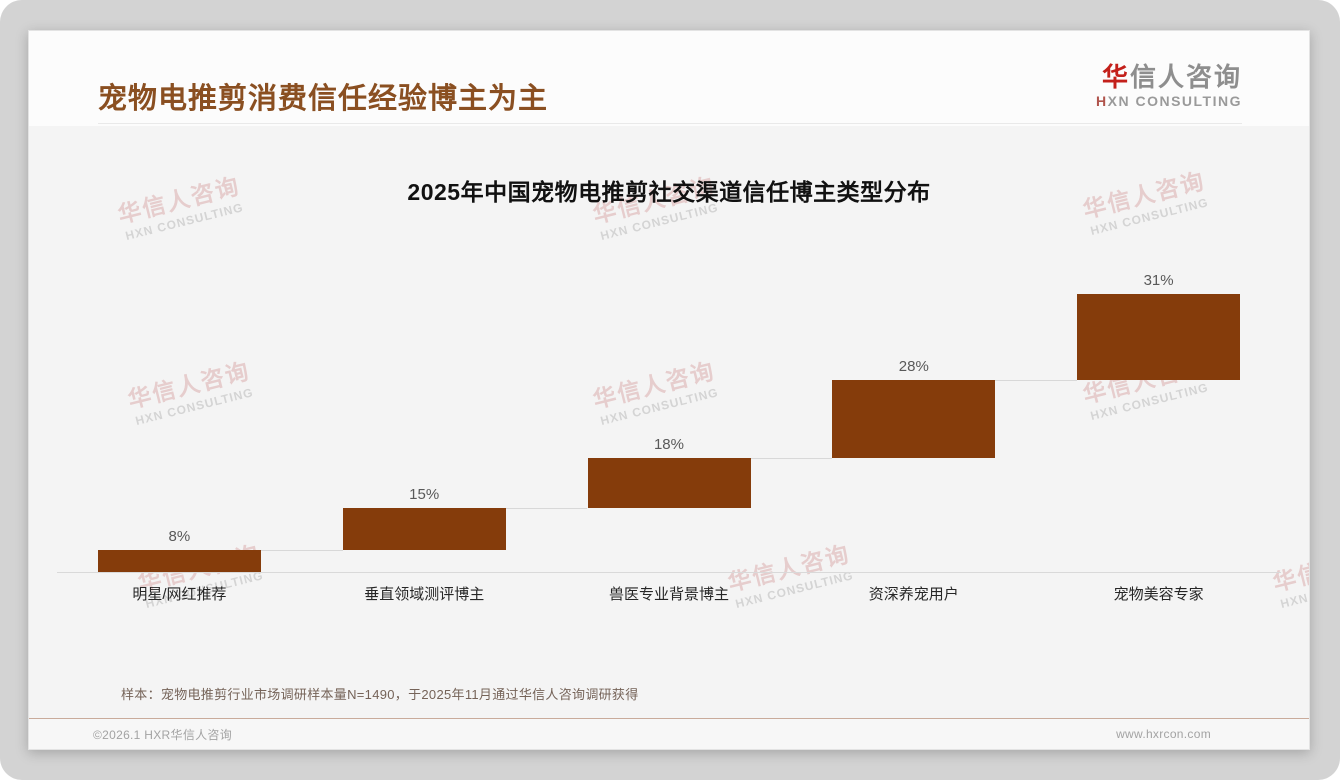 This screenshot has width=1340, height=780. What do you see at coordinates (424, 495) in the screenshot?
I see `bar-value-label: 15%` at bounding box center [424, 495].